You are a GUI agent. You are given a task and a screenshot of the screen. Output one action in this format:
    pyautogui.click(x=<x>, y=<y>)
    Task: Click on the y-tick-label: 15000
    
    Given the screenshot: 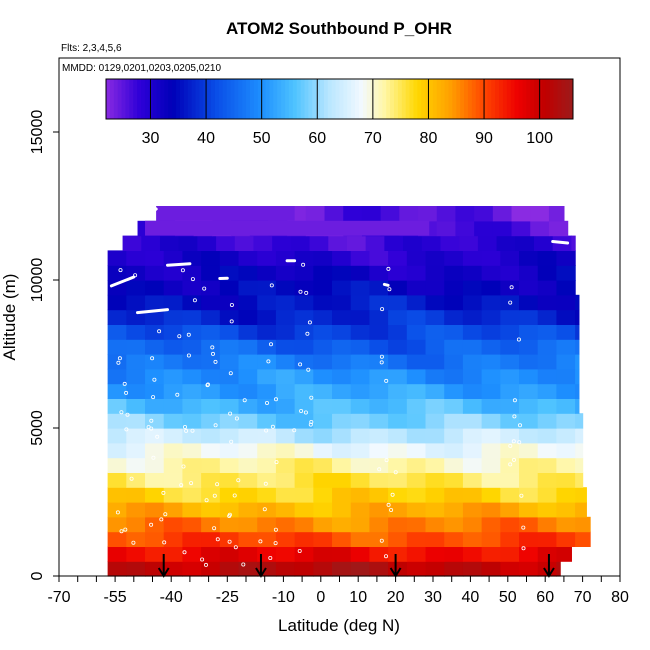 What is the action you would take?
    pyautogui.click(x=37, y=132)
    